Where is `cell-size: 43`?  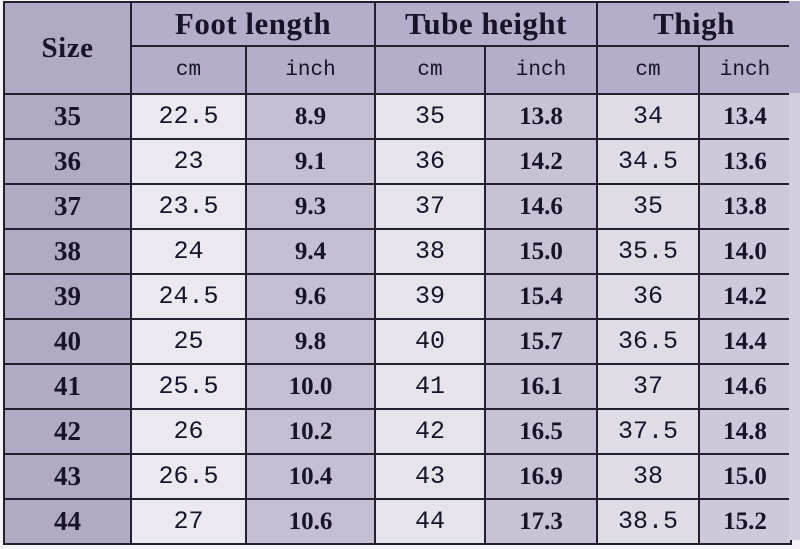 cell-size: 43 is located at coordinates (67, 476).